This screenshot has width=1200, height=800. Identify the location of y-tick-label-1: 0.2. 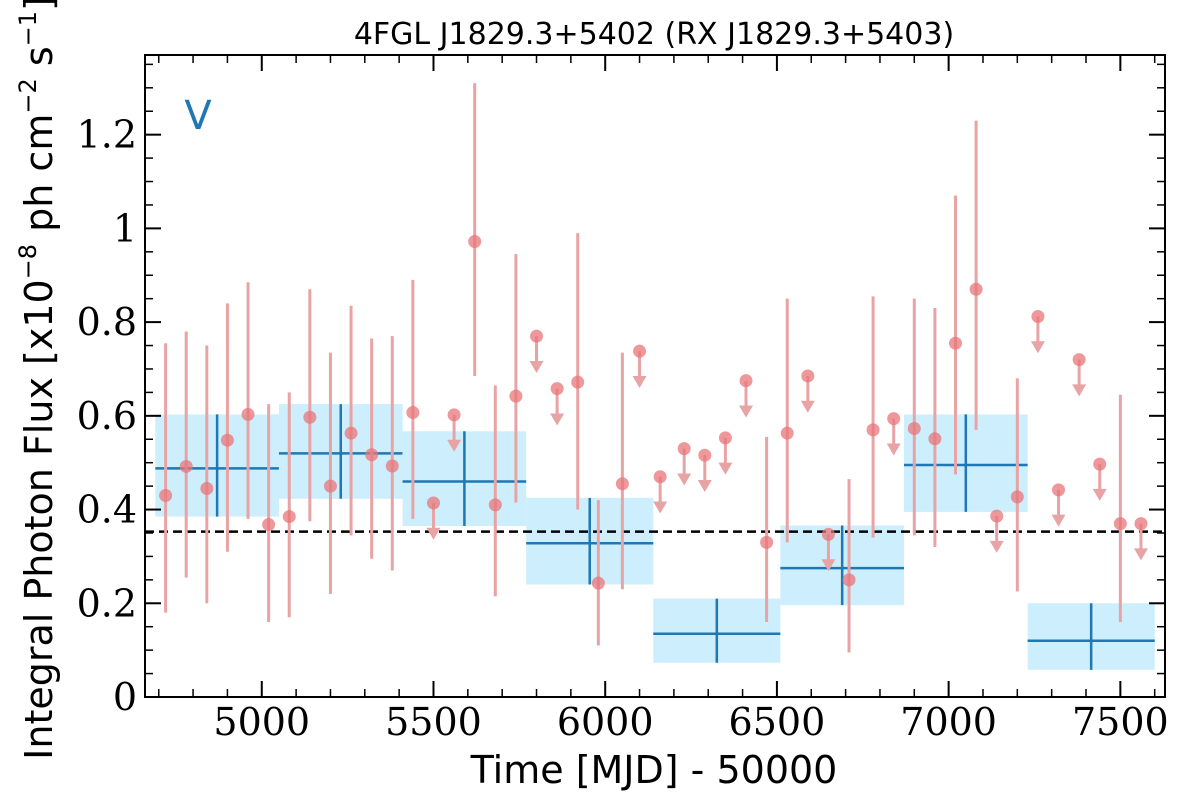
(107, 603).